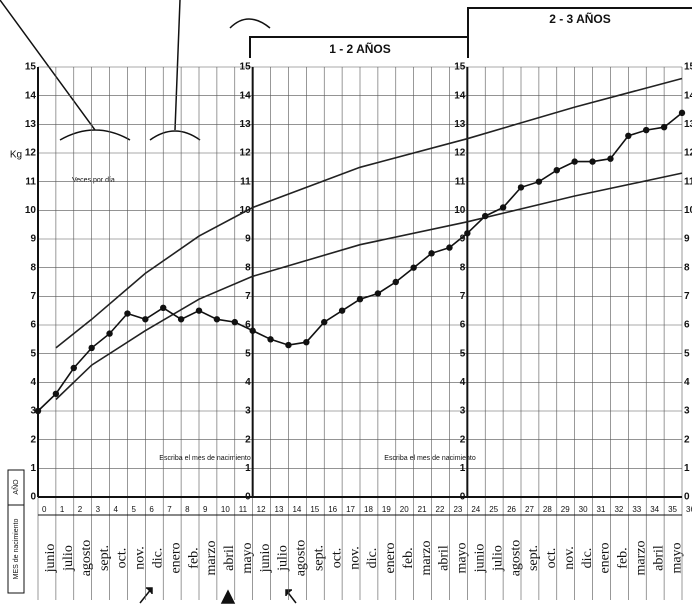 This screenshot has width=692, height=605. Describe the element at coordinates (430, 458) in the screenshot. I see `annotation: Escriba el mes de nacimiento` at that location.